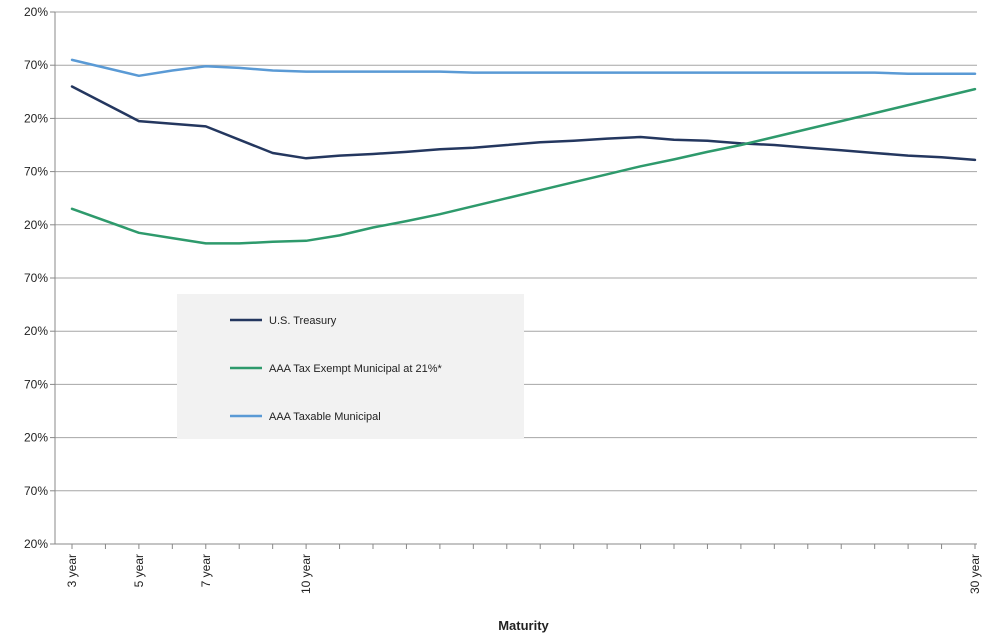 This screenshot has height=637, width=982. Describe the element at coordinates (325, 417) in the screenshot. I see `legend-label: AAA Taxable Municipal` at that location.